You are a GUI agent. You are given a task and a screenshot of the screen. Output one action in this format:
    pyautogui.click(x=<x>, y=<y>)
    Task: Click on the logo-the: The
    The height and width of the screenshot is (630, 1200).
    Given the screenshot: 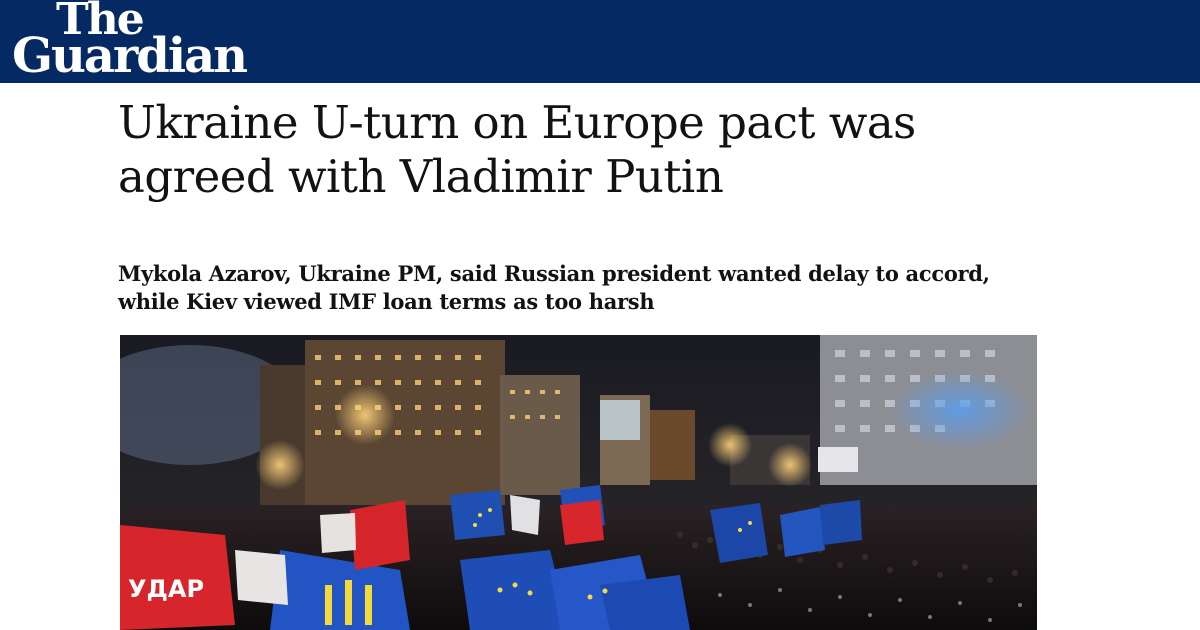 What is the action you would take?
    pyautogui.click(x=100, y=22)
    